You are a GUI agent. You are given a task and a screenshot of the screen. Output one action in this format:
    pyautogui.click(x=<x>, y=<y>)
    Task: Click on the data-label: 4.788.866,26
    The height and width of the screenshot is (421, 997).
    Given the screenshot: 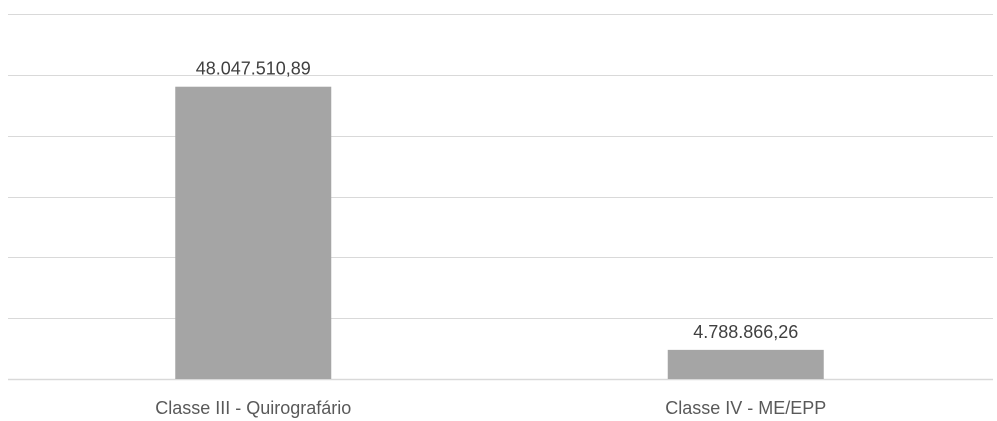 What is the action you would take?
    pyautogui.click(x=745, y=332)
    